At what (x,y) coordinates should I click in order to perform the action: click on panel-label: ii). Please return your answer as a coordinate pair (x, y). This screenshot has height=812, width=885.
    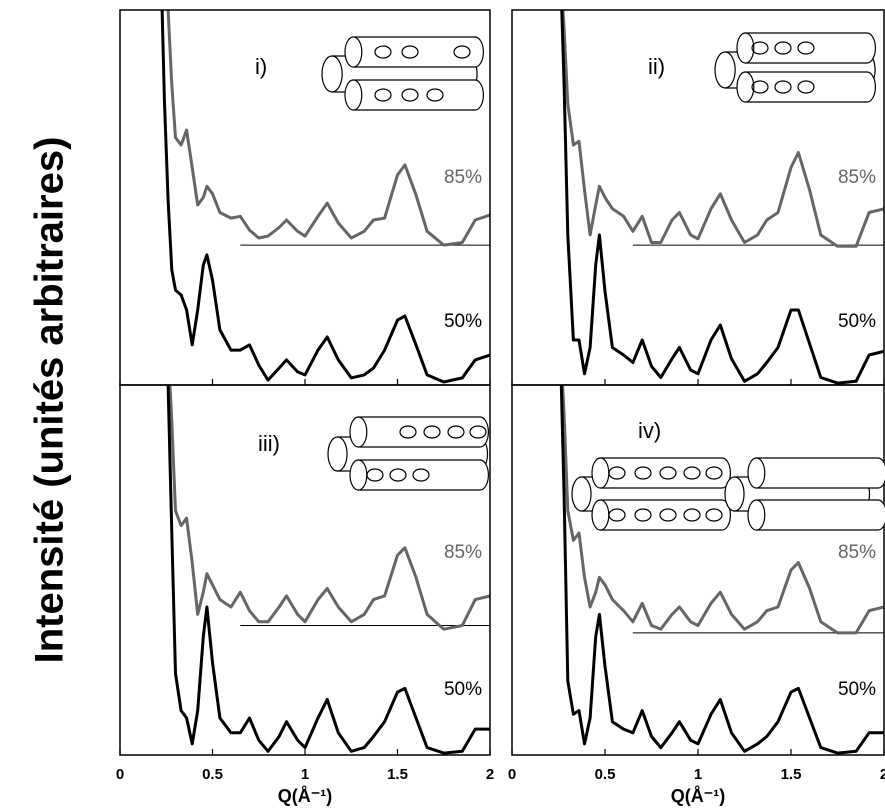
    Looking at the image, I should click on (656, 66).